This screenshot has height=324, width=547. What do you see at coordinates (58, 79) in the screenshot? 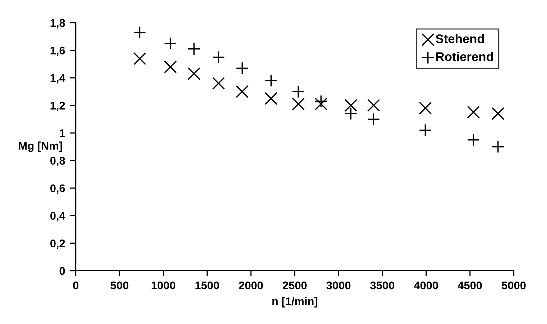
I see `y-tick-label: 1,4` at bounding box center [58, 79].